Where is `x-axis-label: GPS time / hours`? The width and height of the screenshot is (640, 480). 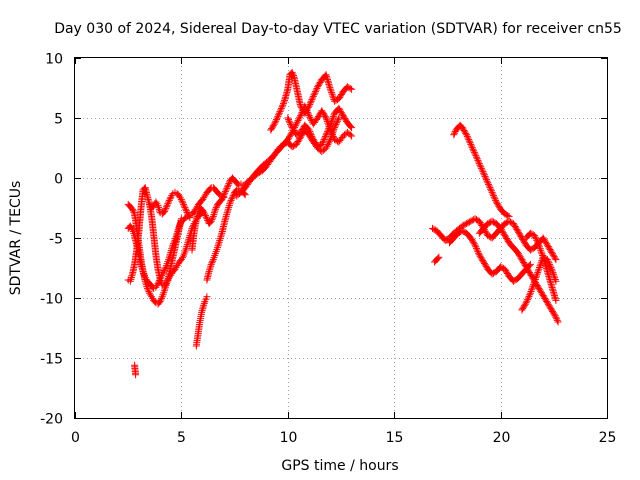
x-axis-label: GPS time / hours is located at coordinates (339, 466).